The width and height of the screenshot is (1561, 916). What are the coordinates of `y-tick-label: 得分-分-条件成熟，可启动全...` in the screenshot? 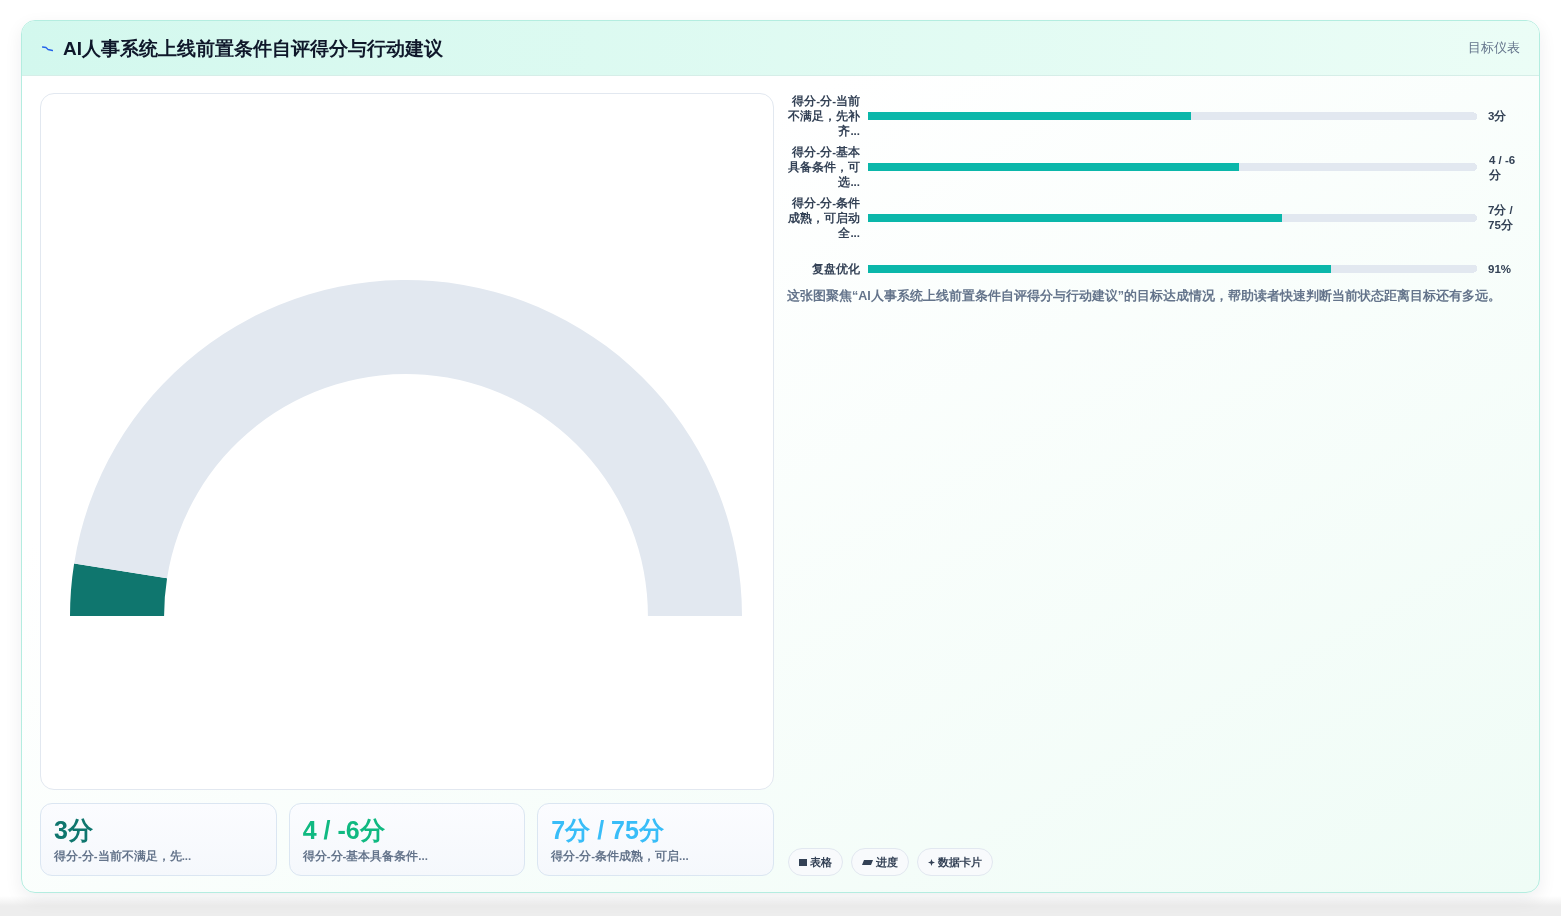 It's located at (823, 217).